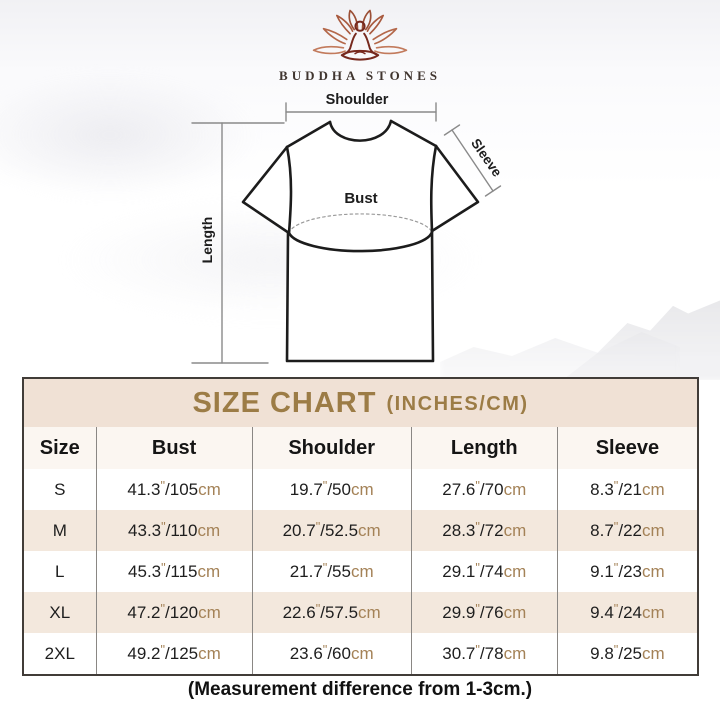 This screenshot has height=720, width=720. I want to click on brand-name: BUDDHA STONES, so click(360, 75).